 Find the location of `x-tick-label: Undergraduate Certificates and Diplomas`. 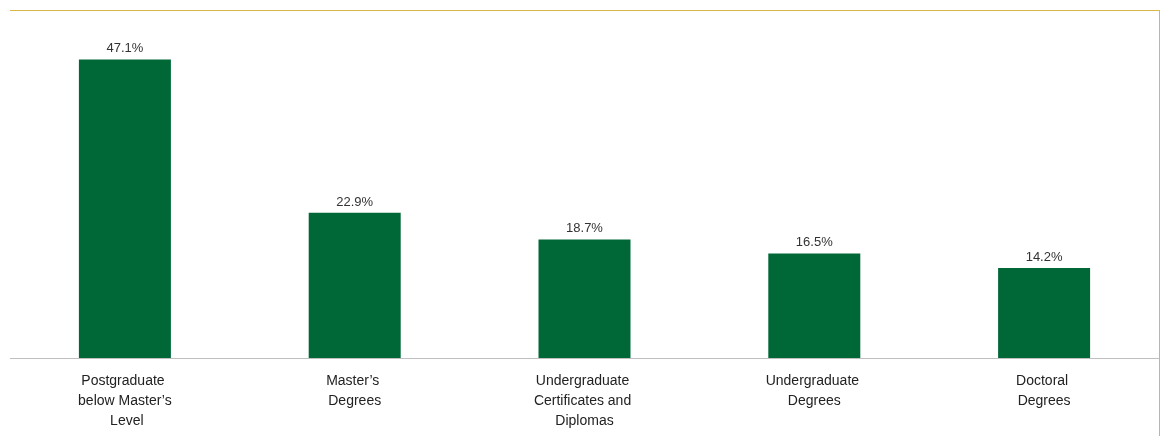

x-tick-label: Undergraduate Certificates and Diplomas is located at coordinates (584, 400).